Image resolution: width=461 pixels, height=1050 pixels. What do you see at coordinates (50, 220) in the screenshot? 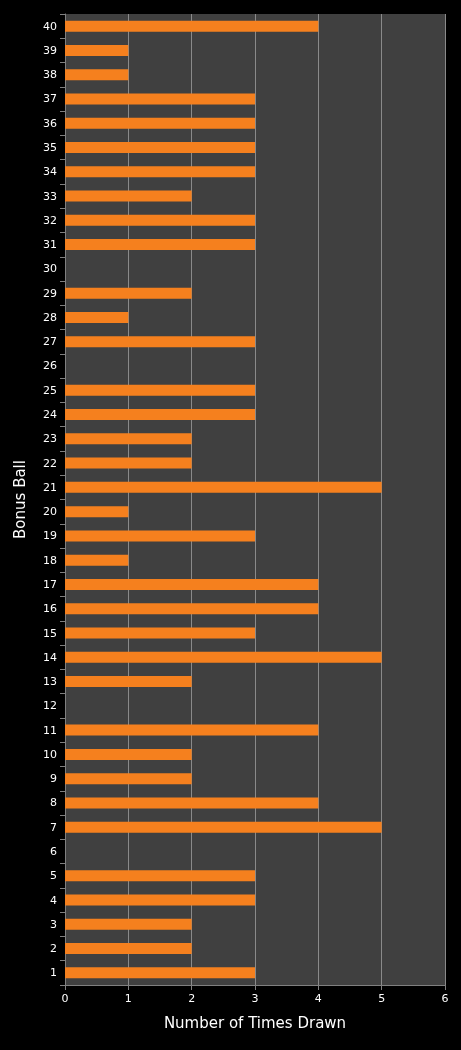
I see `y-tick-label: 32` at bounding box center [50, 220].